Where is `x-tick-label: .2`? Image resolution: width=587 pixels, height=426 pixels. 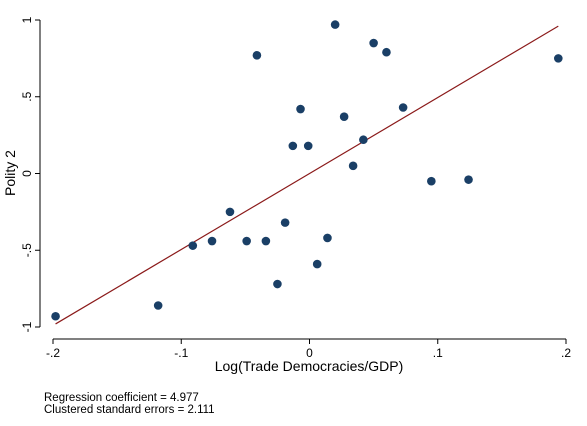
x-tick-label: .2 is located at coordinates (566, 353).